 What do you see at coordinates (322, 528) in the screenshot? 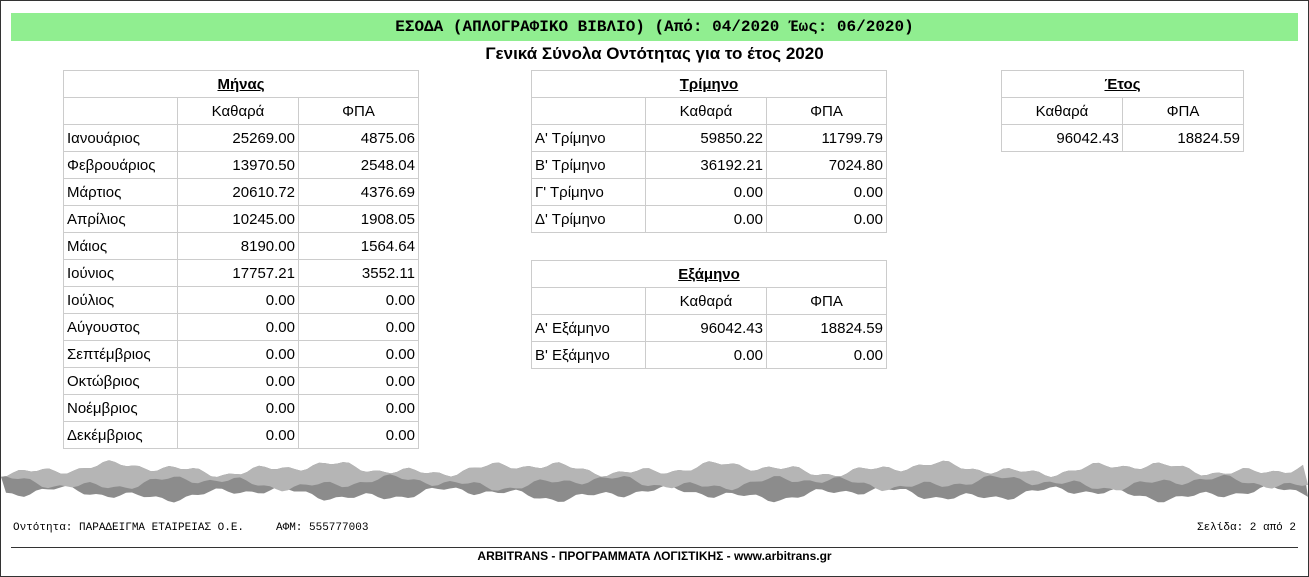
I see `afm: ΑΦΜ: 555777003` at bounding box center [322, 528].